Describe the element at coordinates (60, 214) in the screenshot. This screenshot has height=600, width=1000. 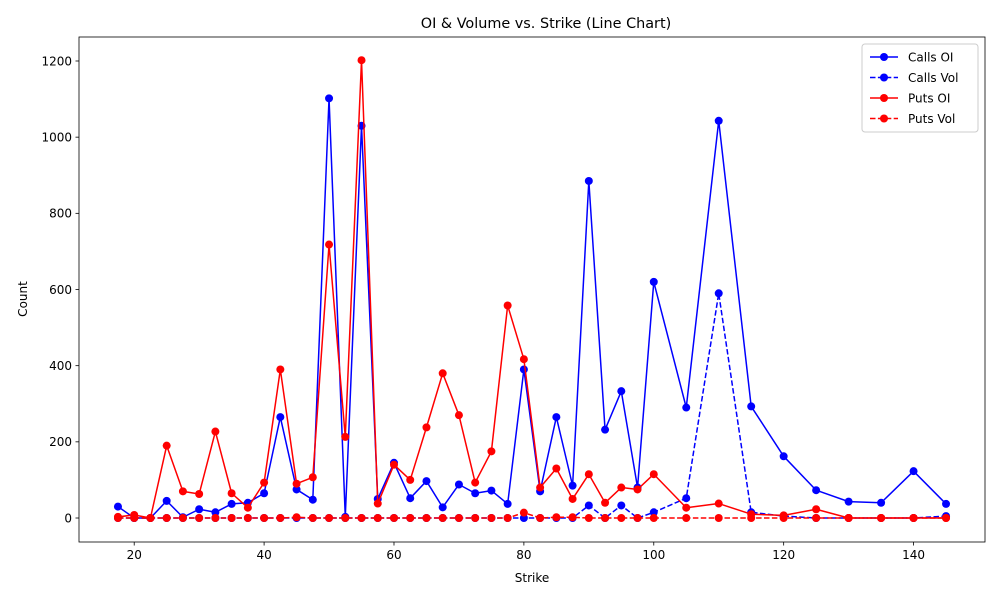
I see `y-tick-label: 800` at that location.